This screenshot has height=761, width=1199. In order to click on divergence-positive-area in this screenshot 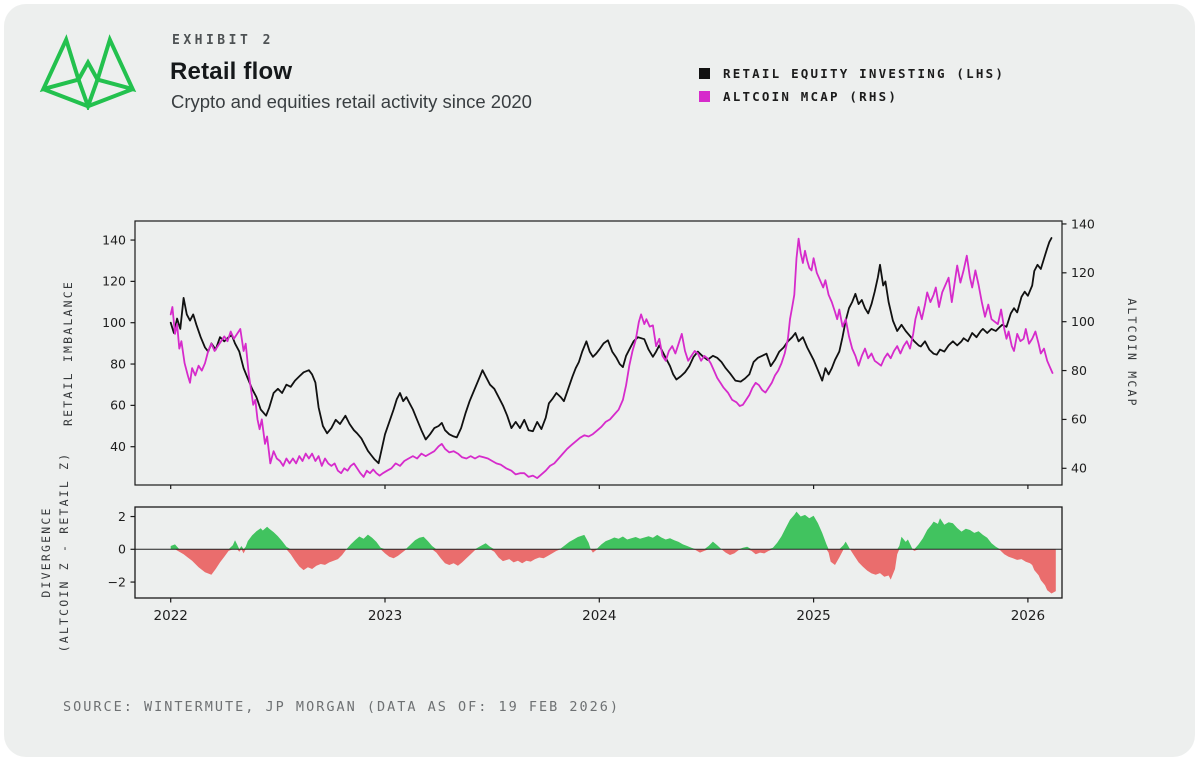, I will do `click(613, 530)`.